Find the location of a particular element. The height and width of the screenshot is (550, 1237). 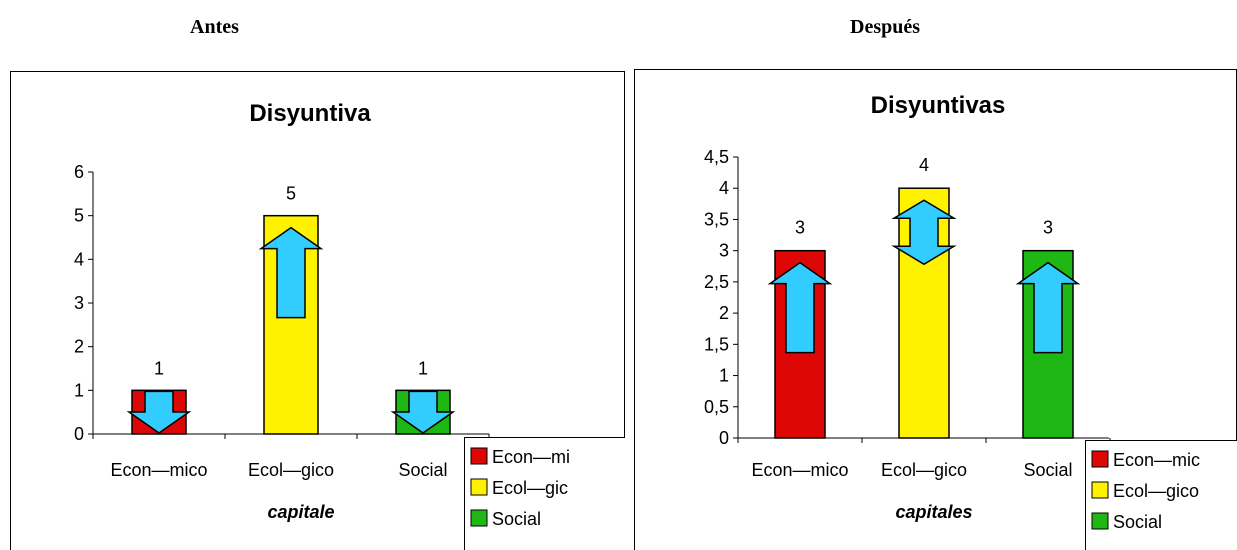

y-tick-label: 3,5 is located at coordinates (716, 219).